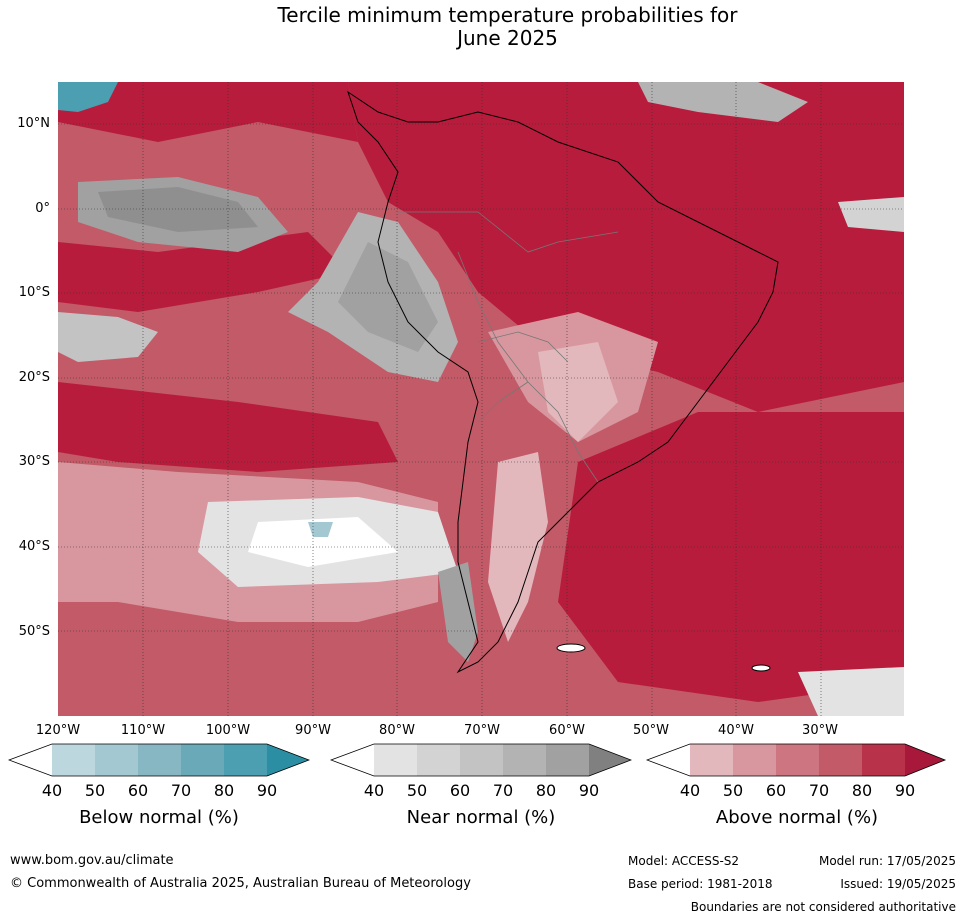 The image size is (965, 919). Describe the element at coordinates (52, 790) in the screenshot. I see `legend-below-tick-40: 40` at that location.